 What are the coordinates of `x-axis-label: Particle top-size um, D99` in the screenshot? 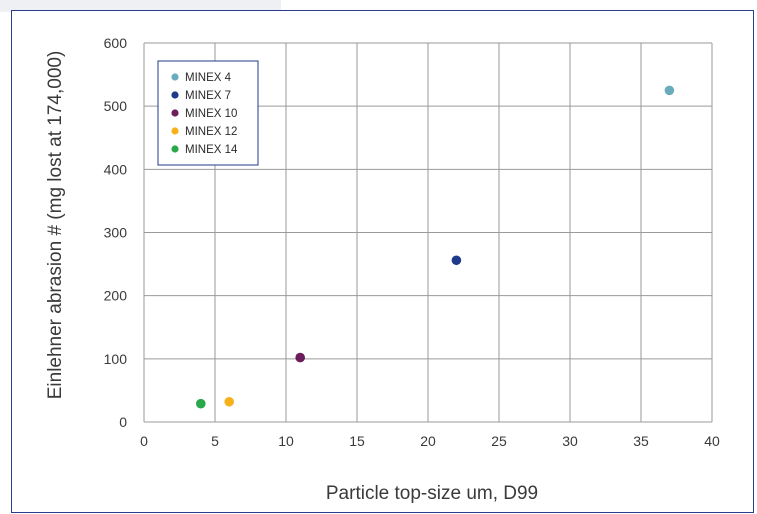 It's located at (432, 493).